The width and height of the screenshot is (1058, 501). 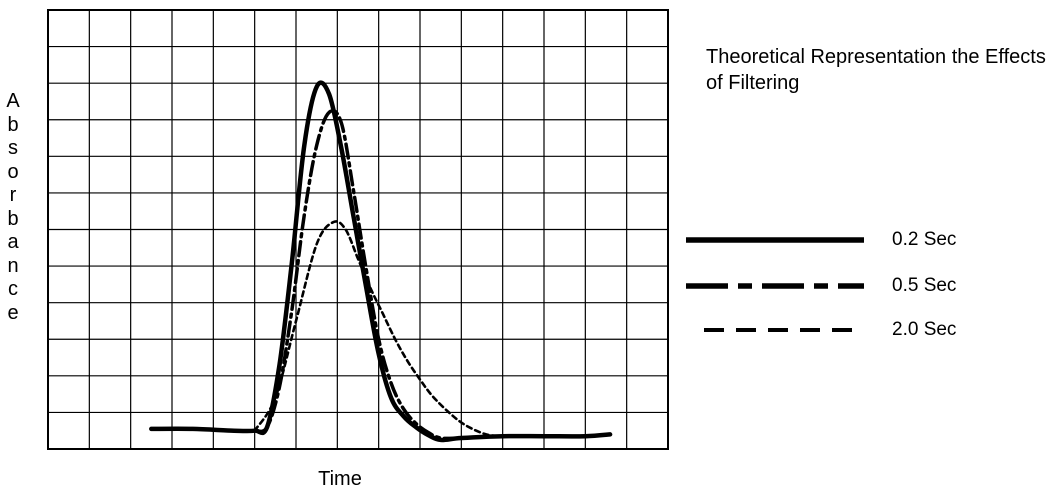 I want to click on series-line-dashdot, so click(x=358, y=274).